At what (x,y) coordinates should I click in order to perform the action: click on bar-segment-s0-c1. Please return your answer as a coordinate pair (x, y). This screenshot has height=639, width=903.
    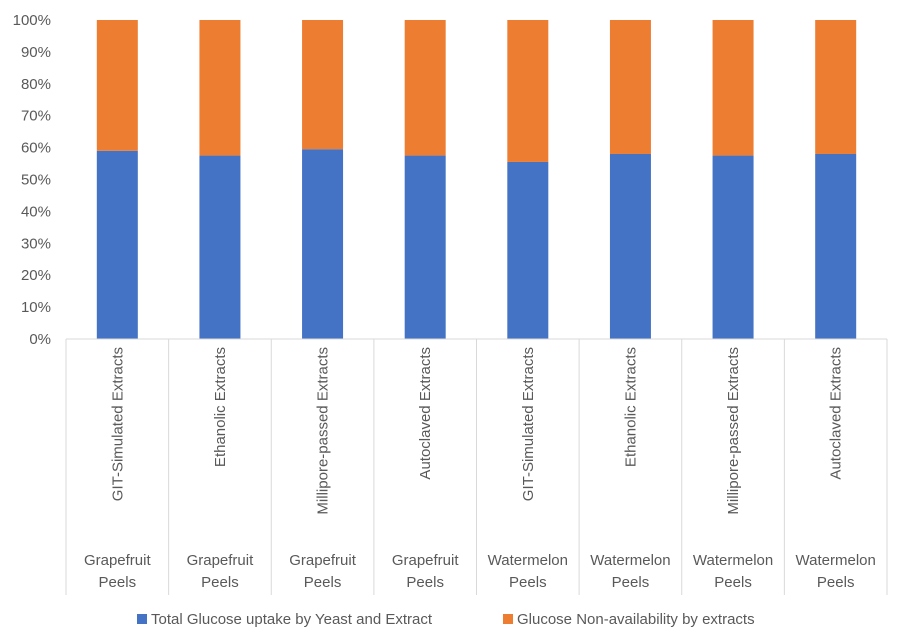
    Looking at the image, I should click on (220, 247).